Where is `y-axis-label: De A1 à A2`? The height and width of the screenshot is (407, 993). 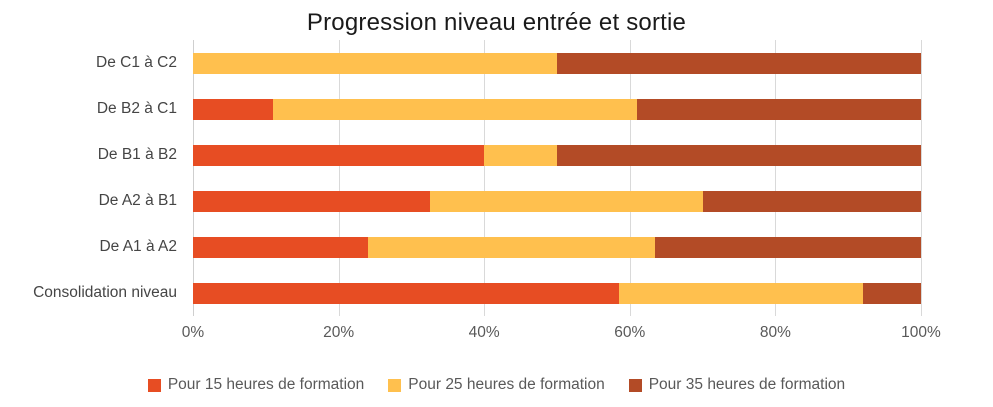
y-axis-label: De A1 à A2 is located at coordinates (138, 246).